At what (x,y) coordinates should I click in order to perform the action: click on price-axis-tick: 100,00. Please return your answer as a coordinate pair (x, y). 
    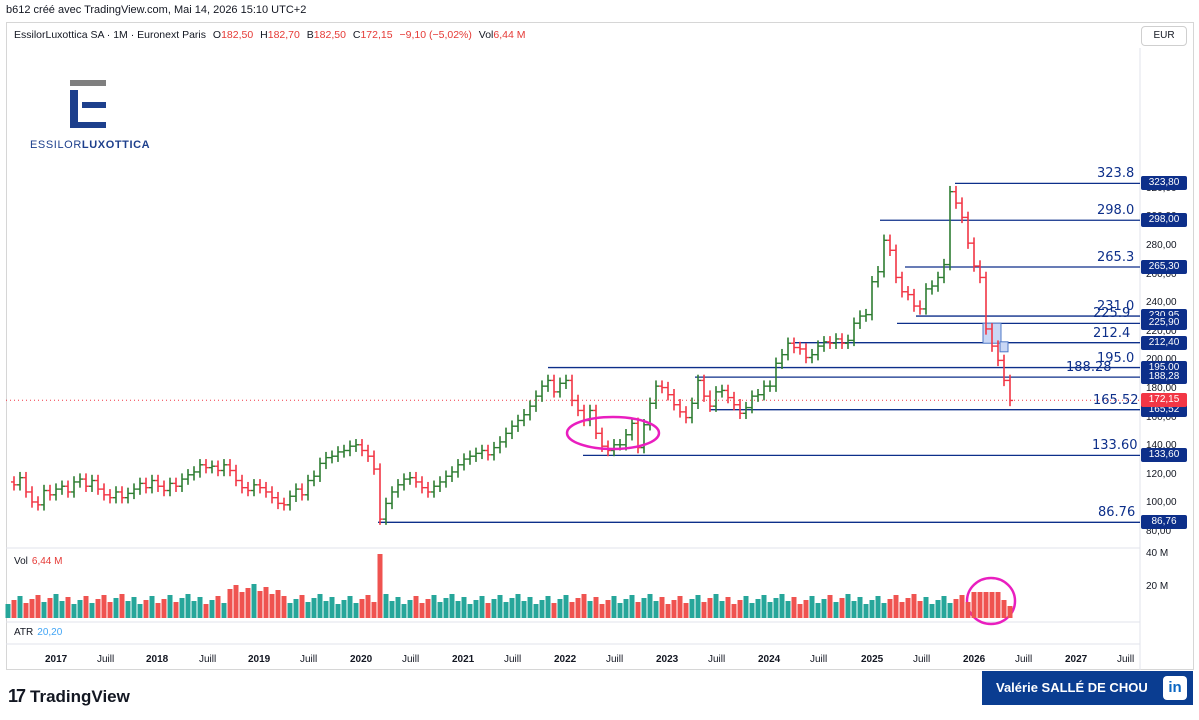
    Looking at the image, I should click on (1161, 503).